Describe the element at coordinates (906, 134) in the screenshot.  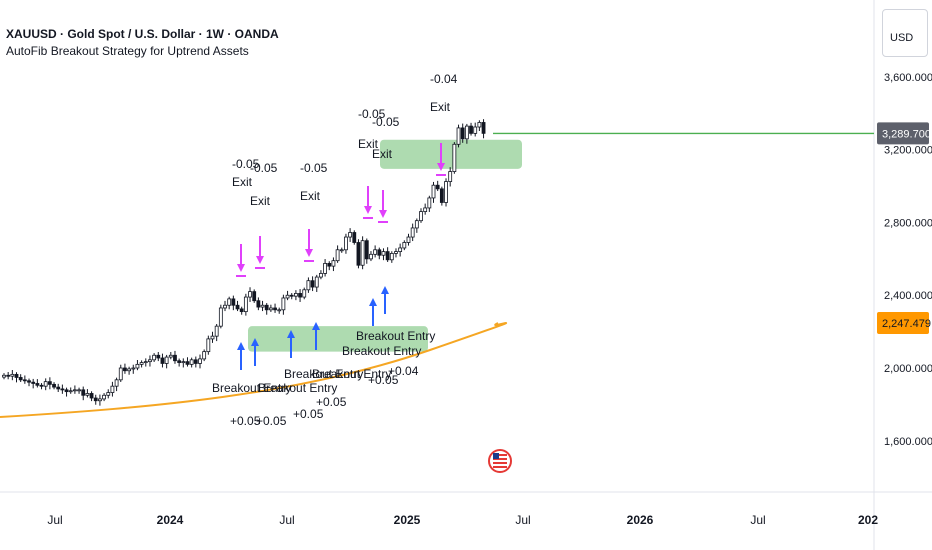
I see `last-price-label: 3,289.700` at that location.